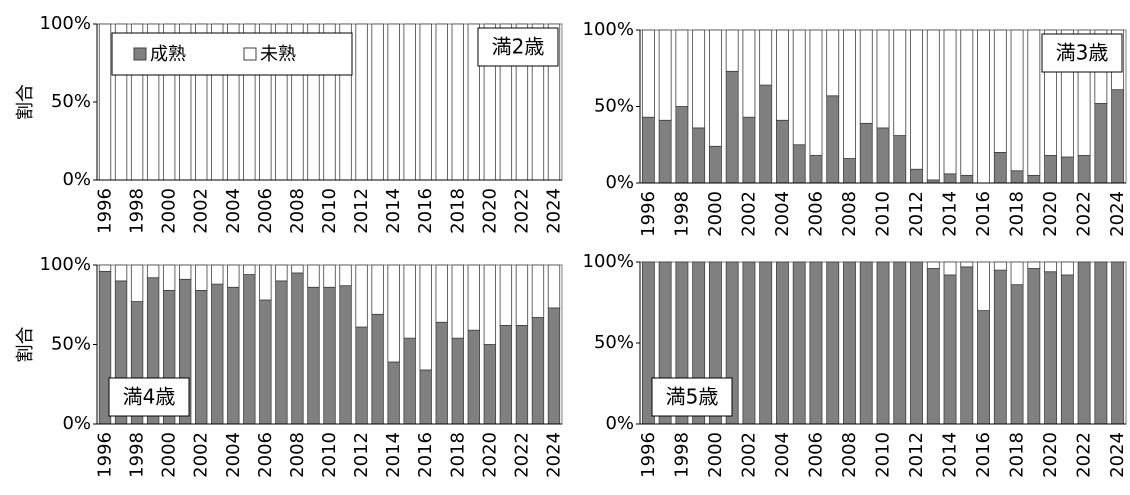 This screenshot has height=495, width=1130. I want to click on panel-title: 満3歳, so click(1082, 53).